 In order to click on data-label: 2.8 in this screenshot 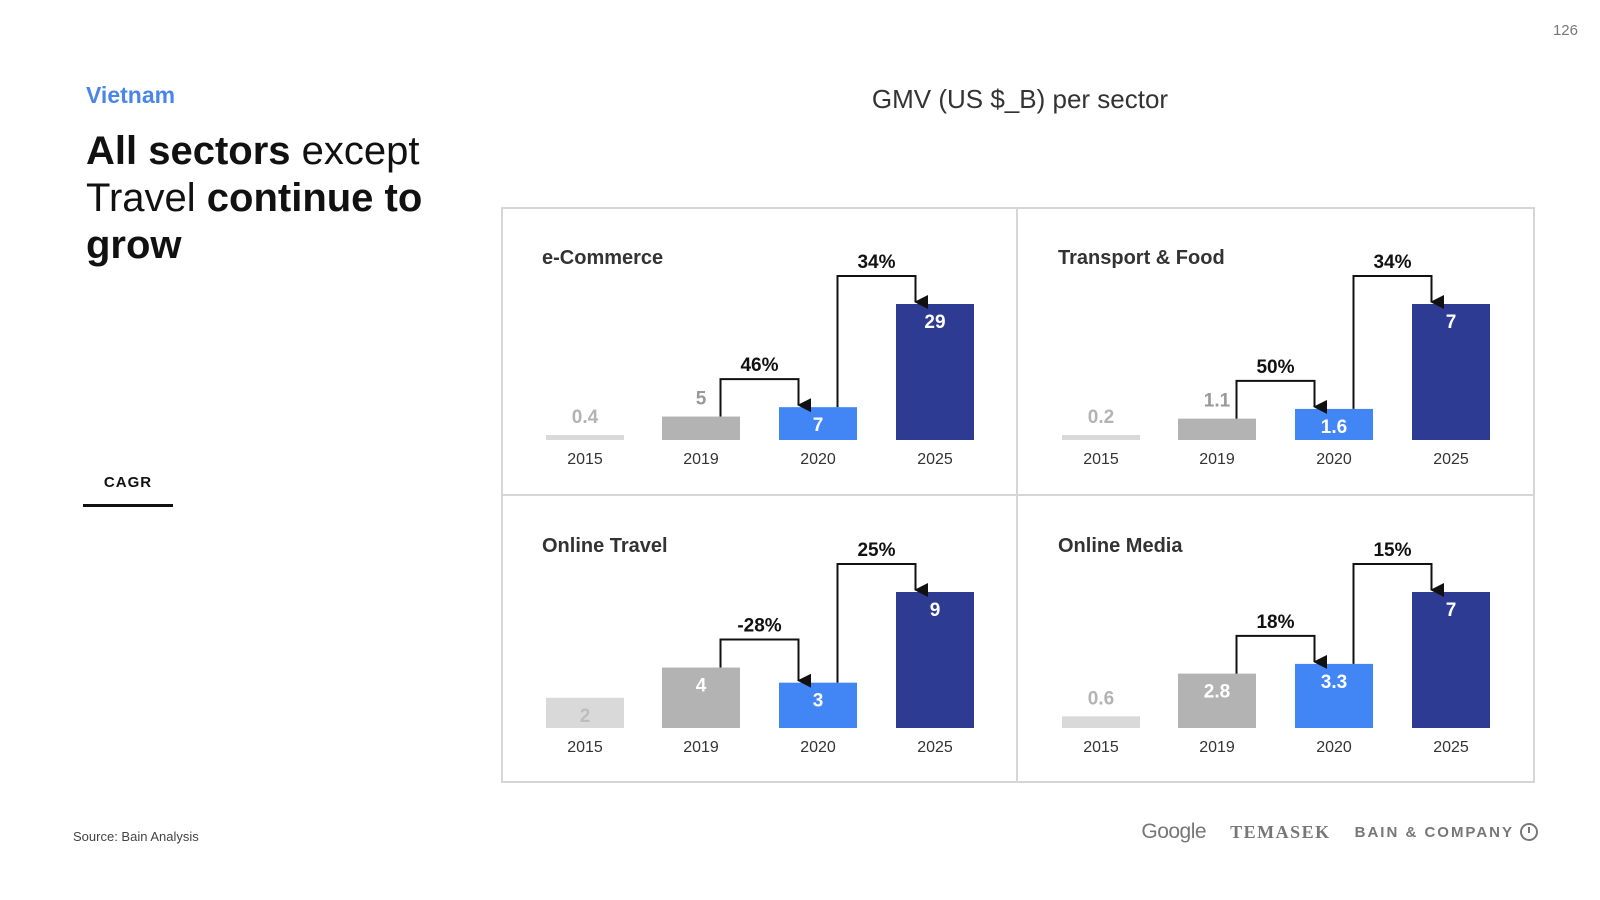, I will do `click(1217, 692)`.